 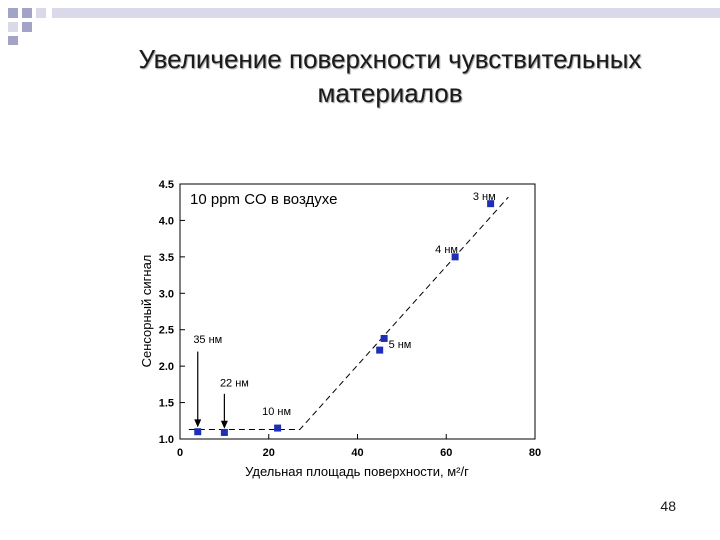 What do you see at coordinates (386, 13) in the screenshot?
I see `deco-bar` at bounding box center [386, 13].